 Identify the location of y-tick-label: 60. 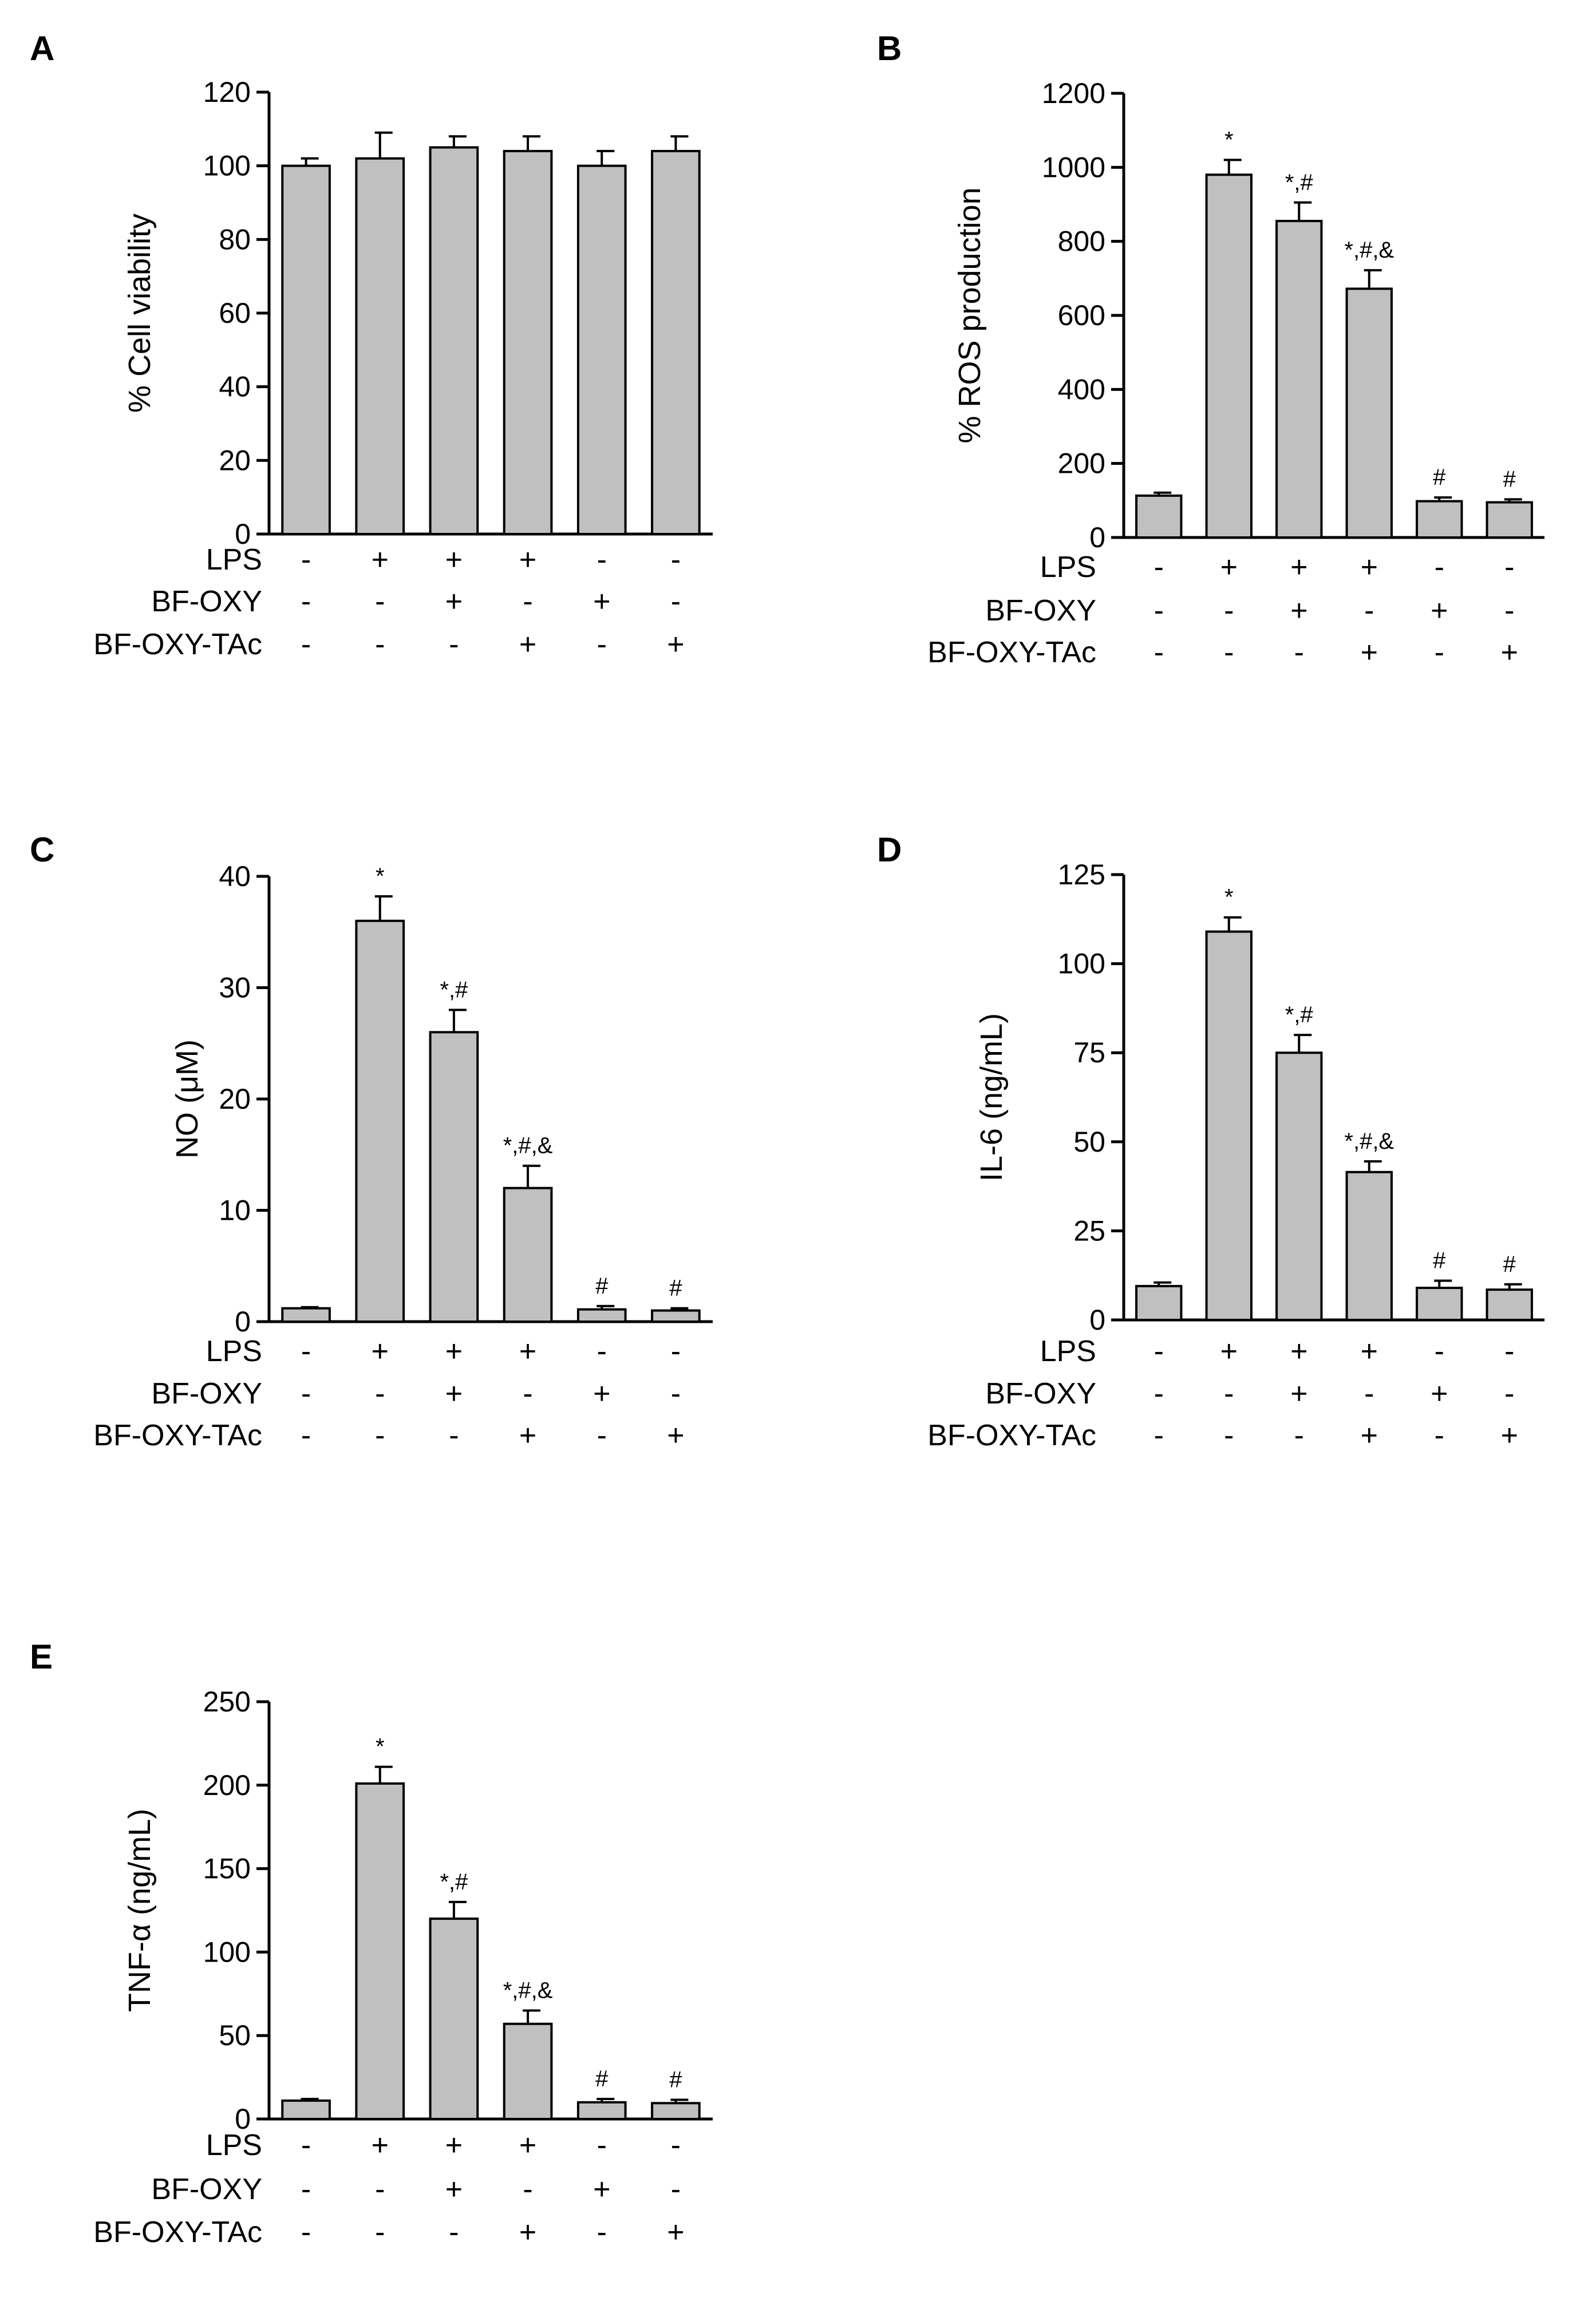
(235, 313).